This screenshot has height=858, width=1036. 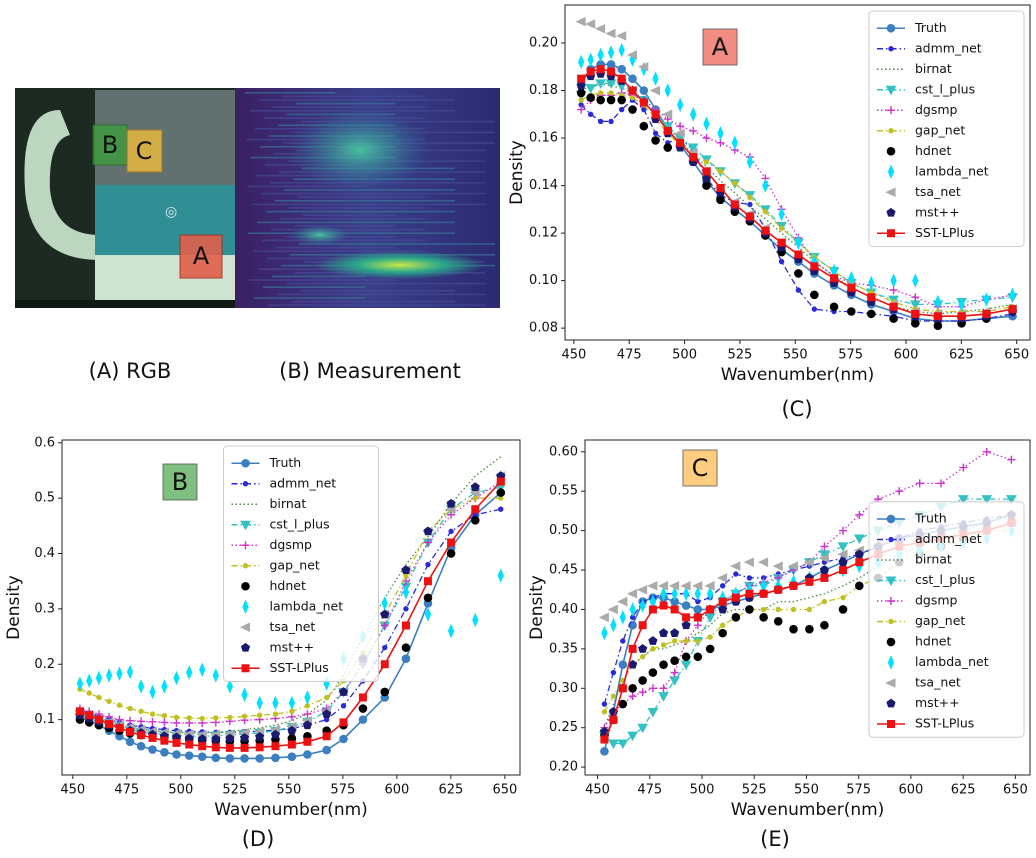 I want to click on y-tick-label: 0.50, so click(x=563, y=530).